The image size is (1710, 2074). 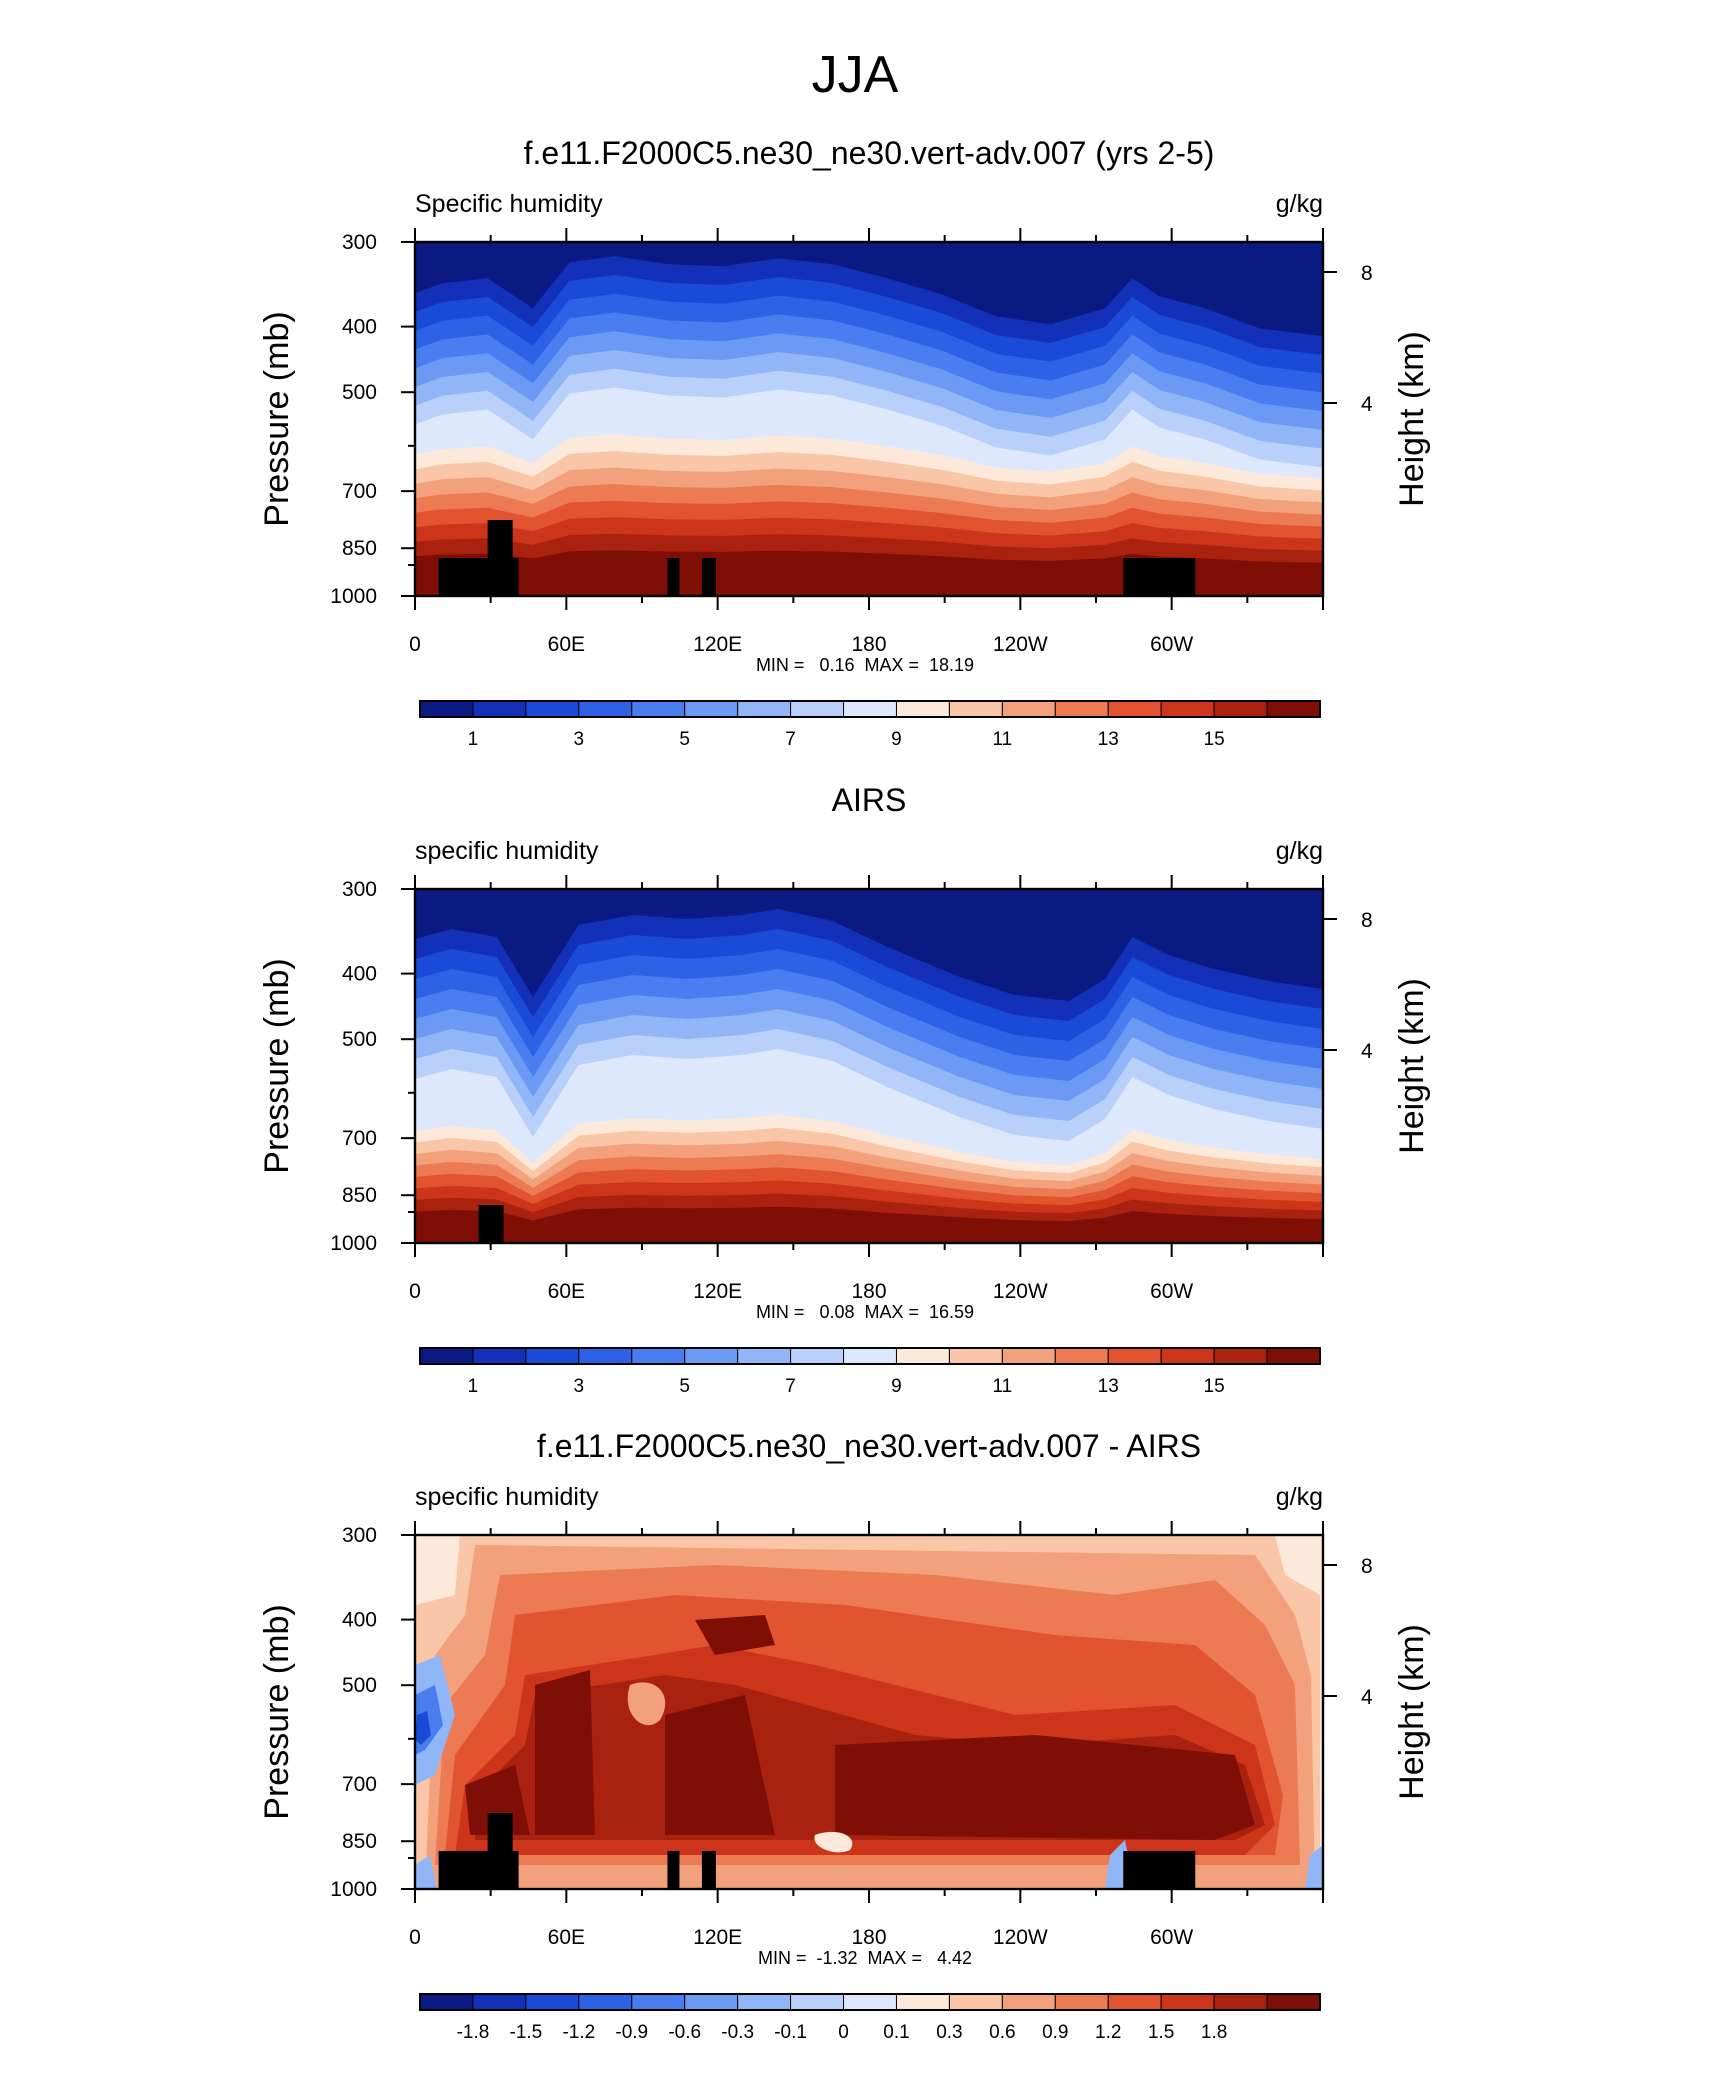 I want to click on page-title: JJA, so click(x=855, y=75).